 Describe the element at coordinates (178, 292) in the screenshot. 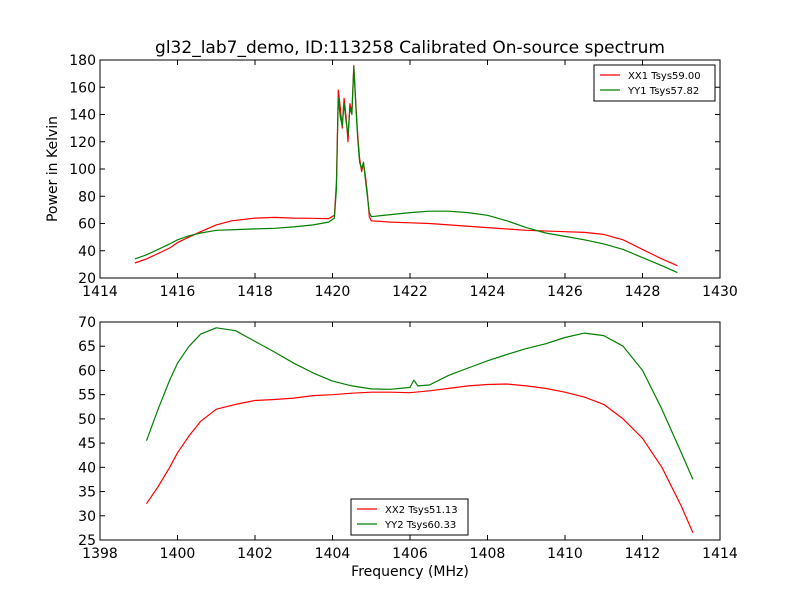

I see `x-tick-label: 1416` at that location.